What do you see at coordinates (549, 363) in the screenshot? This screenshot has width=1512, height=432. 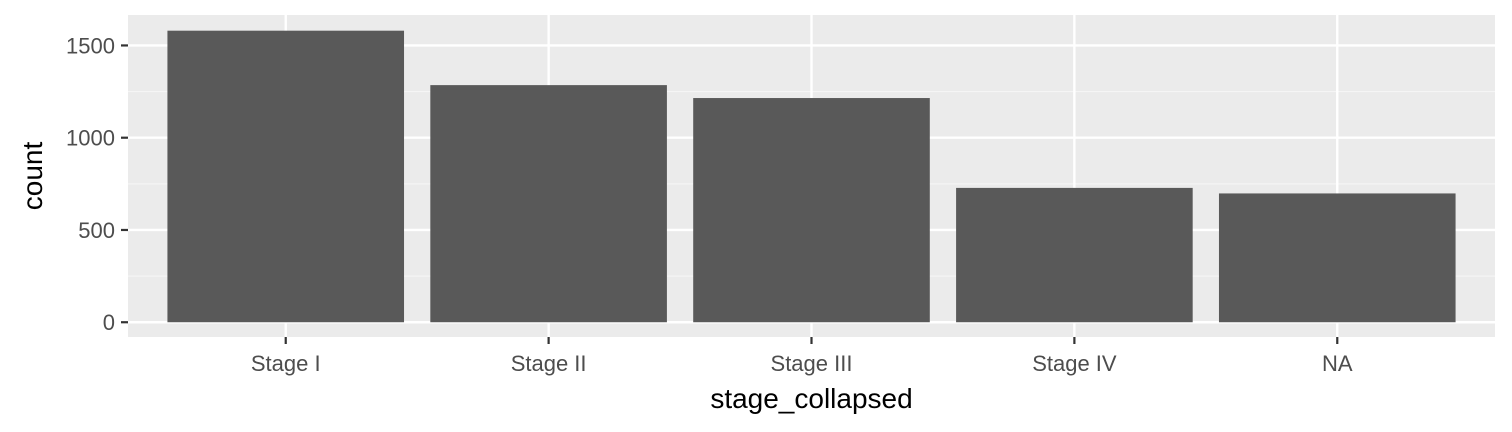 I see `x-tick-label: Stage II` at bounding box center [549, 363].